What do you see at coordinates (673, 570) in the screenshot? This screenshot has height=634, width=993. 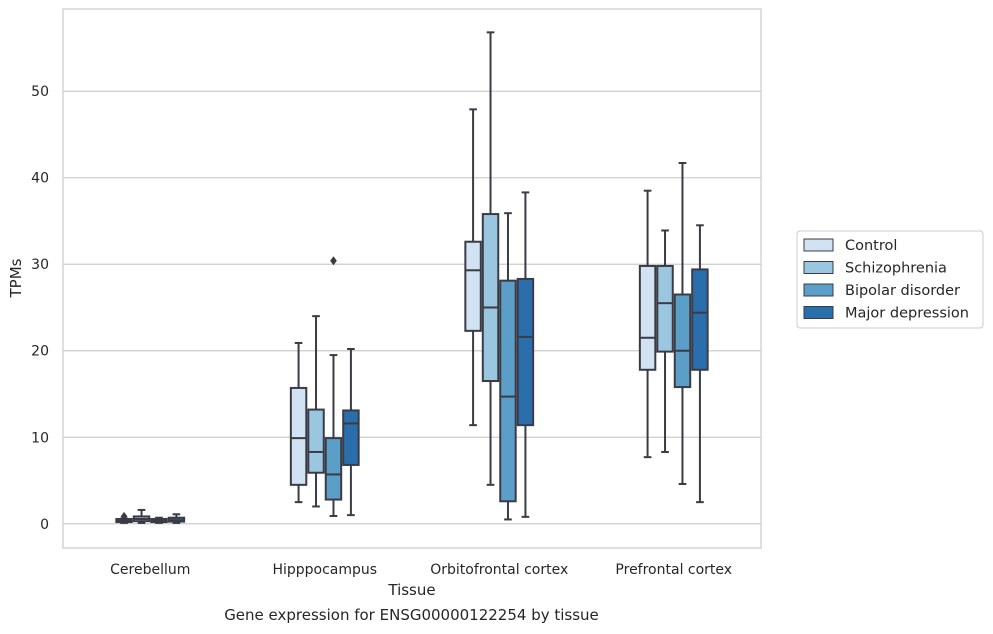 I see `x-tick-label: Prefrontal cortex` at bounding box center [673, 570].